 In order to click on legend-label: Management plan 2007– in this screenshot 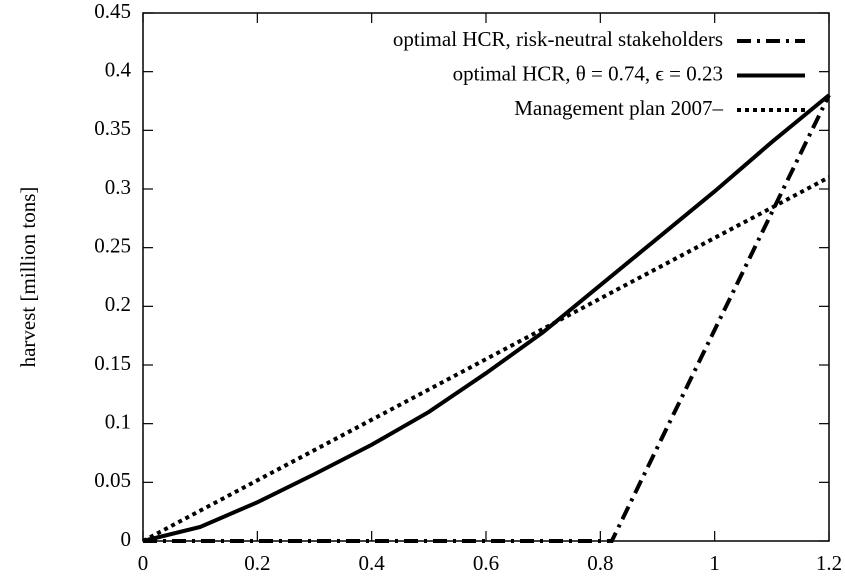, I will do `click(618, 108)`.